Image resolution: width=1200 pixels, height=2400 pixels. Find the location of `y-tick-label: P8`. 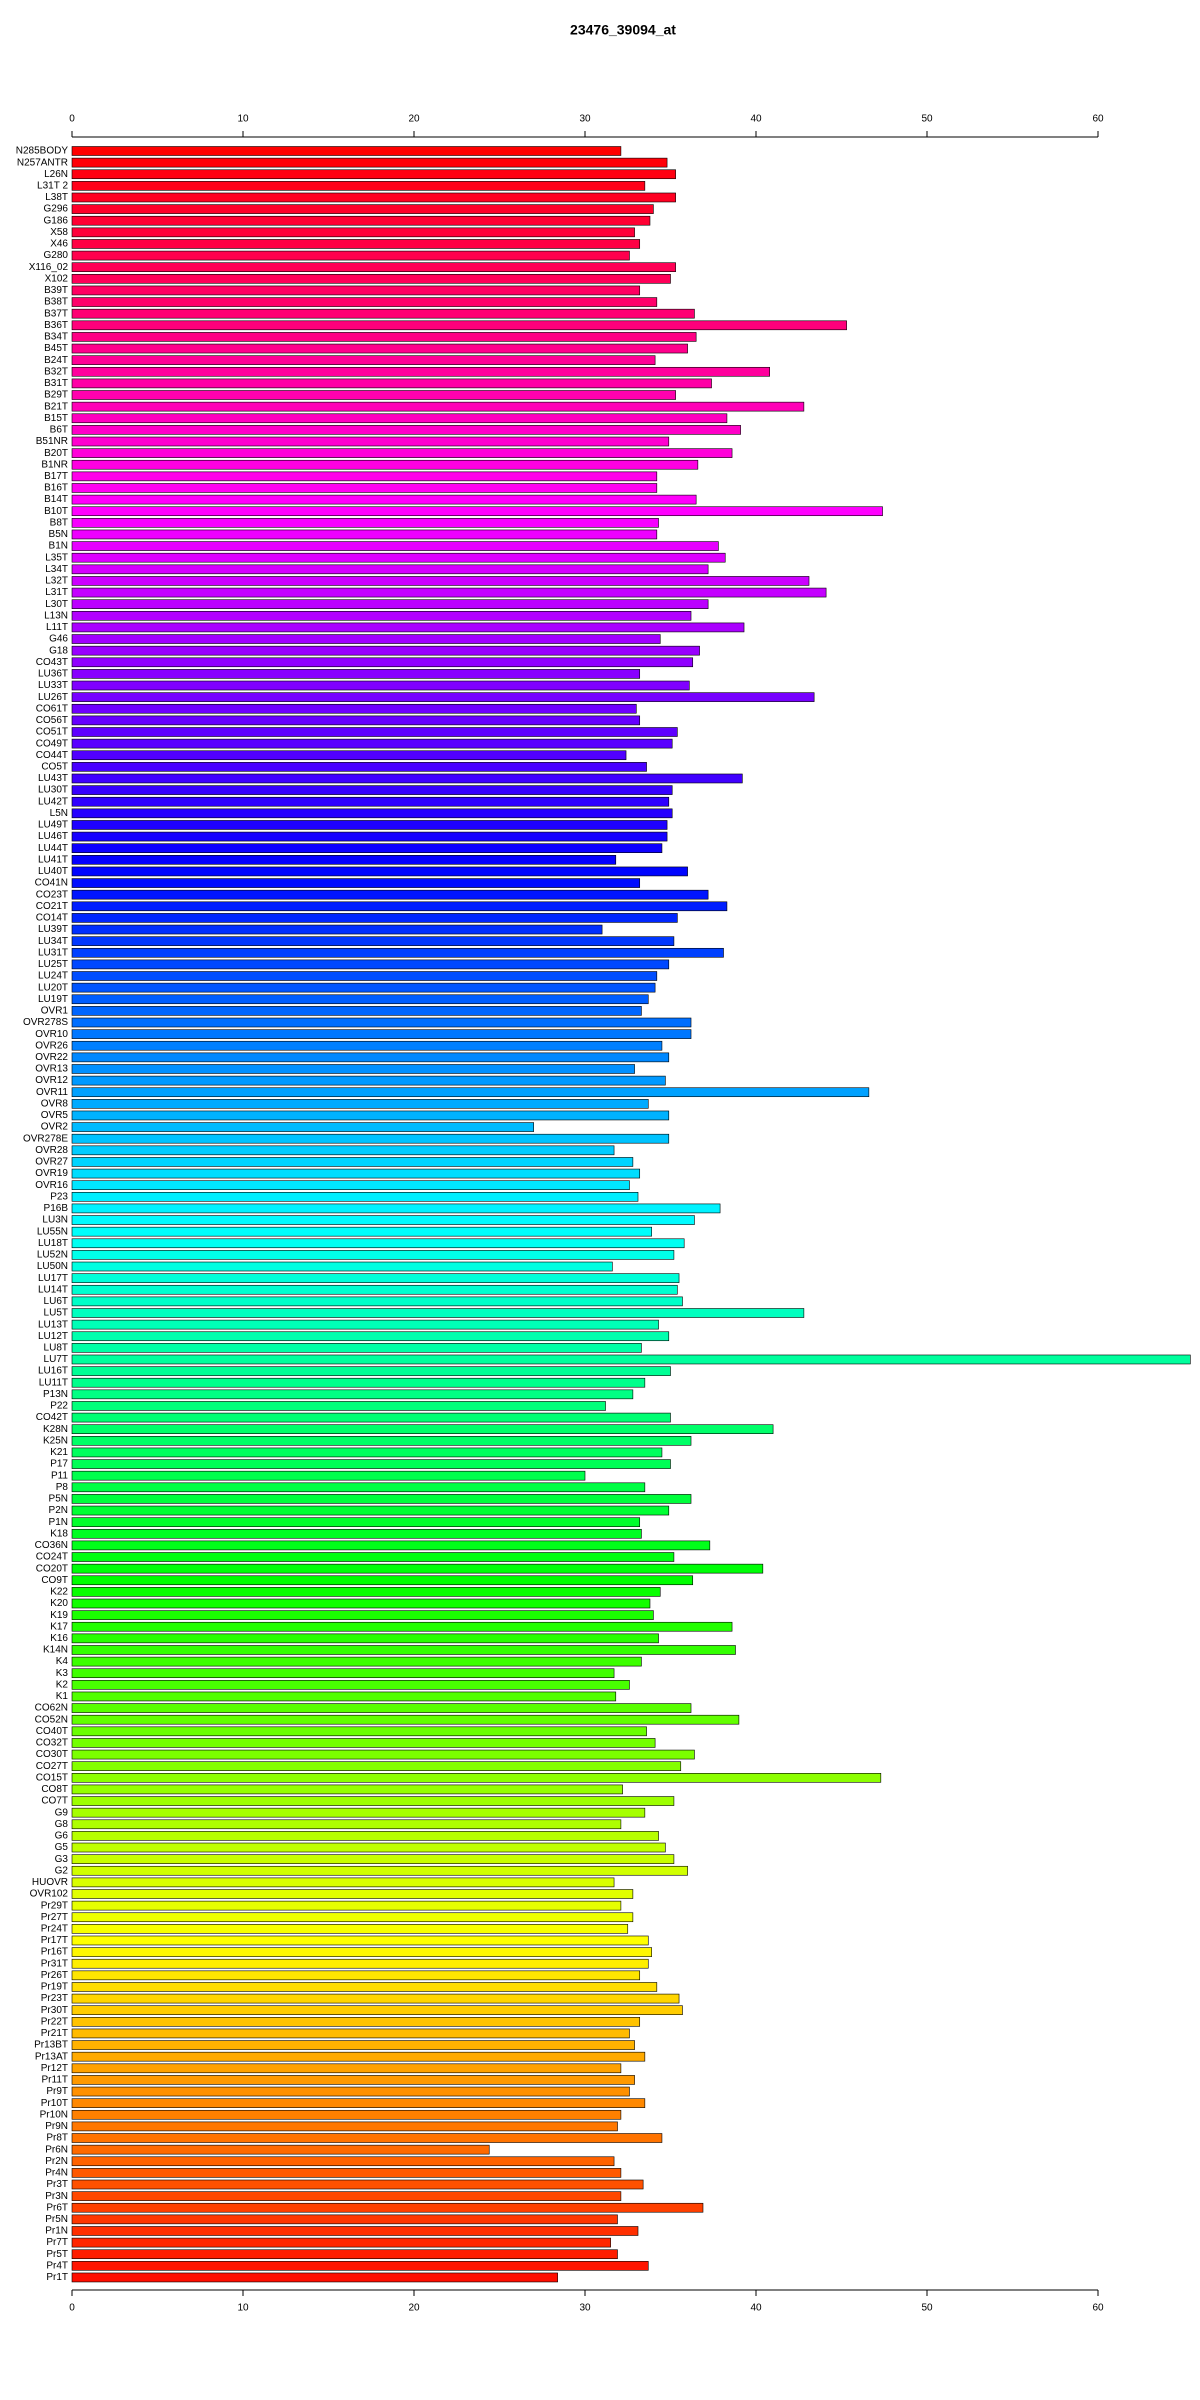

y-tick-label: P8 is located at coordinates (62, 1487).